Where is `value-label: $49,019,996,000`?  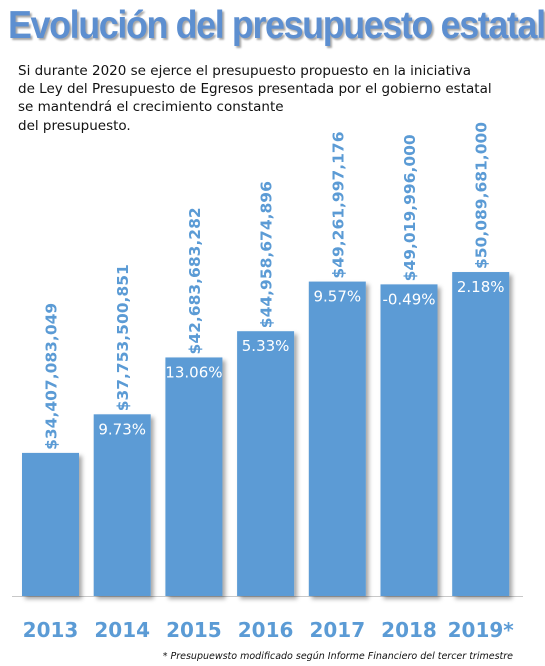
value-label: $49,019,996,000 is located at coordinates (410, 207).